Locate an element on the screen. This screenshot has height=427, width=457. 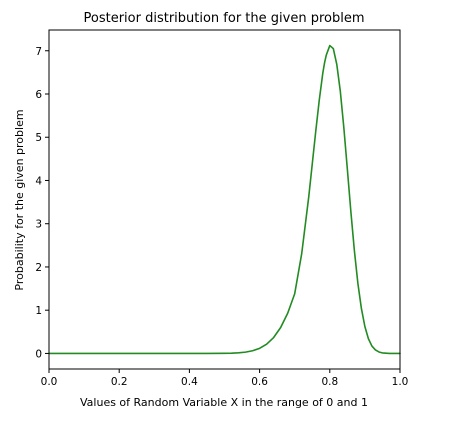
y-tick-label: 7 is located at coordinates (38, 52).